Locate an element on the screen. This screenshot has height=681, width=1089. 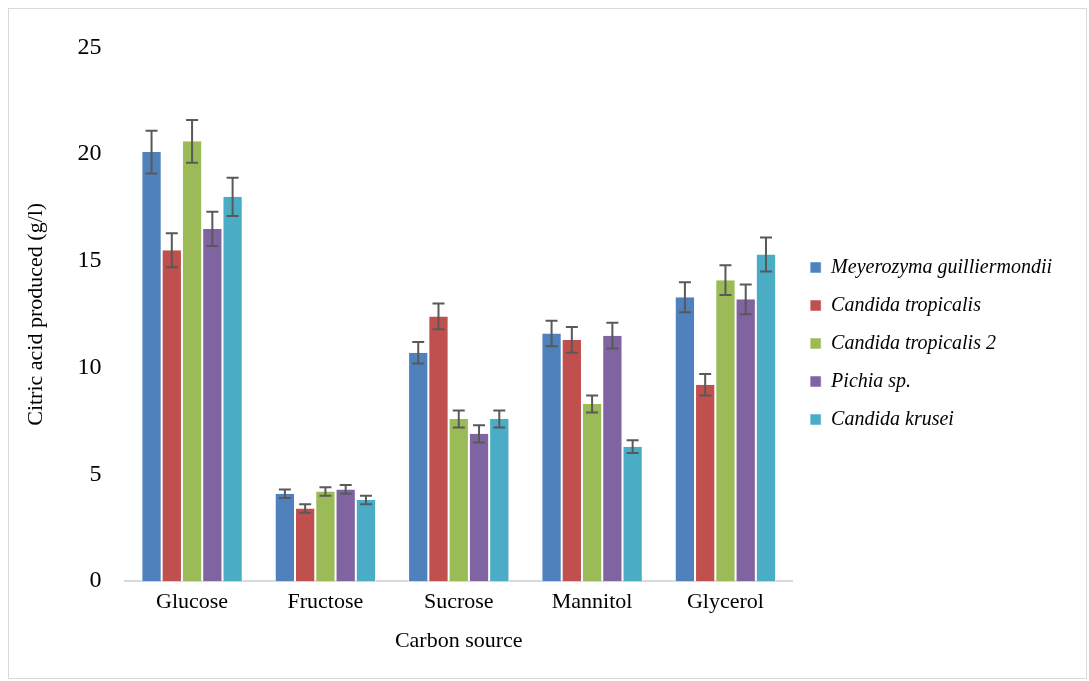
legend-label: Pichia sp. is located at coordinates (871, 380).